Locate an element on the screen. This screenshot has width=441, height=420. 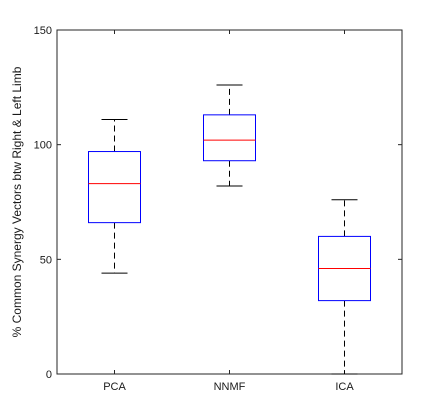
y-tick-label-0: 0 is located at coordinates (49, 375).